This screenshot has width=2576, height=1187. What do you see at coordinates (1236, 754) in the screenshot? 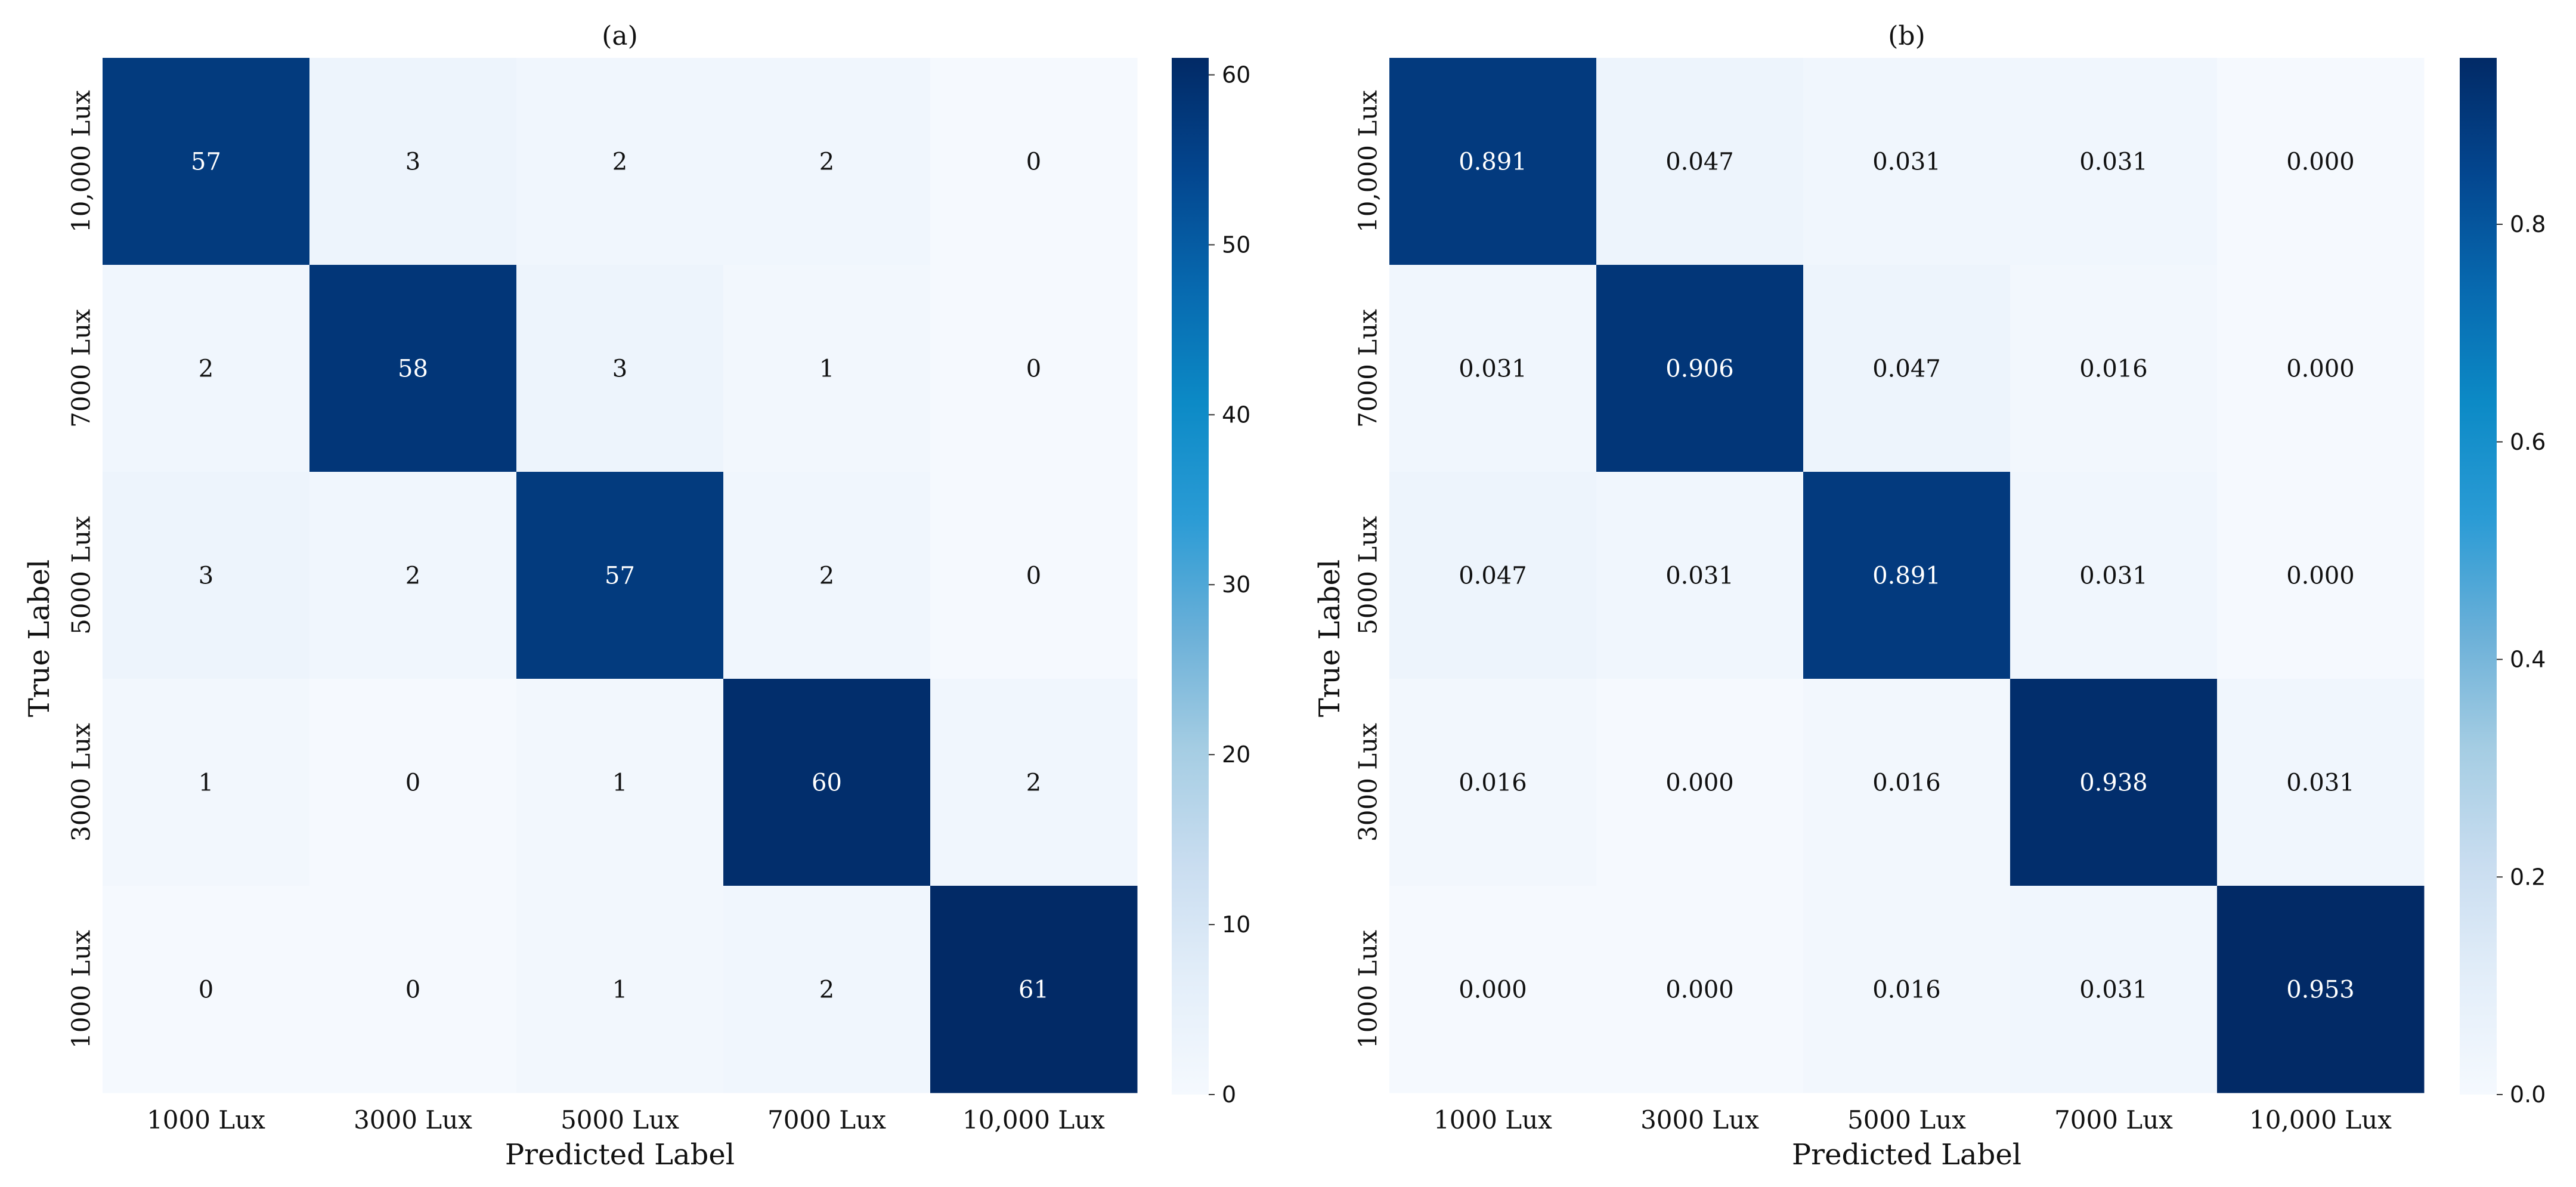
I see `colorbar-tick-label: 20` at bounding box center [1236, 754].